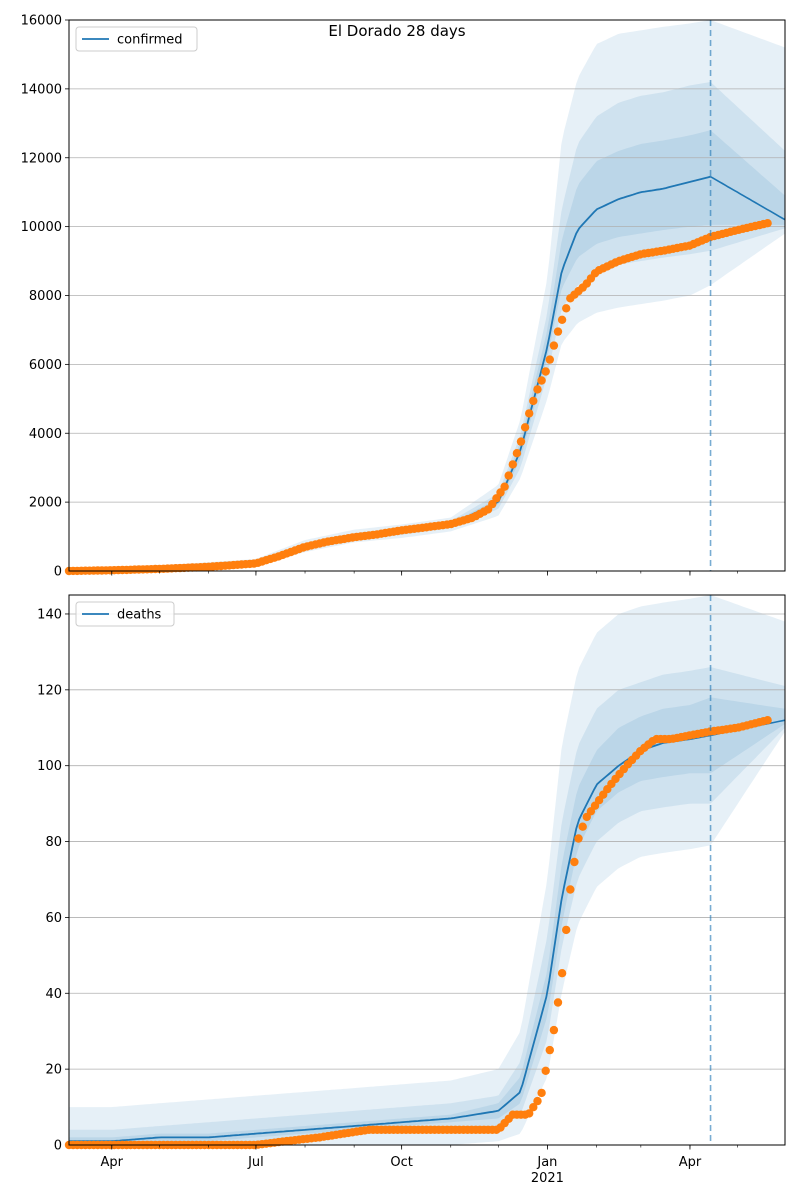 Image resolution: width=800 pixels, height=1200 pixels. What do you see at coordinates (45, 365) in the screenshot?
I see `y-tick-label: 6000` at bounding box center [45, 365].